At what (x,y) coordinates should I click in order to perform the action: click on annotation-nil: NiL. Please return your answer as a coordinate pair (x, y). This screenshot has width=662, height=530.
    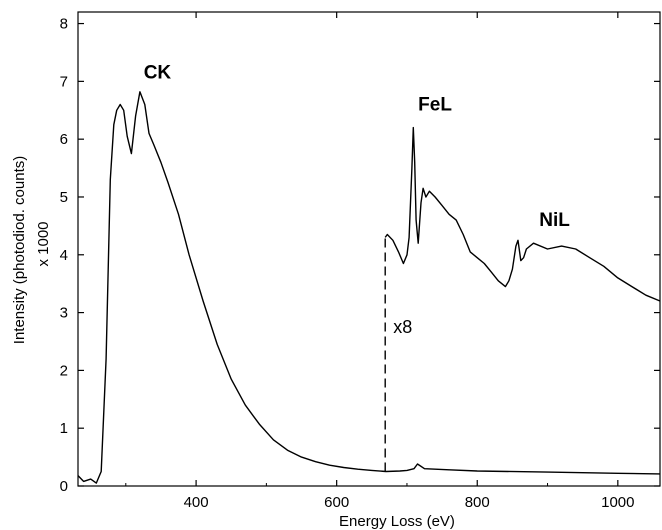
    Looking at the image, I should click on (554, 220).